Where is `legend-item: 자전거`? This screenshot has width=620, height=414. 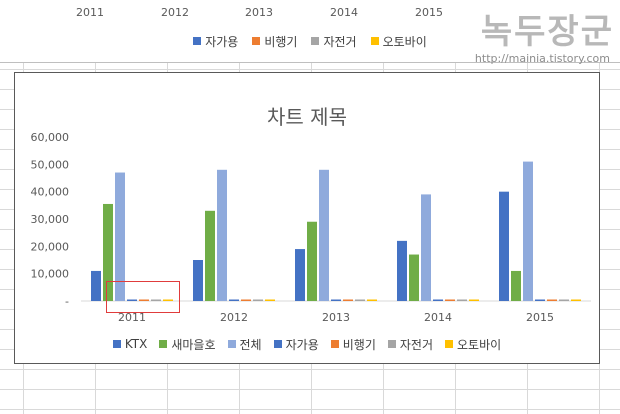
legend-item: 자전거 is located at coordinates (410, 344).